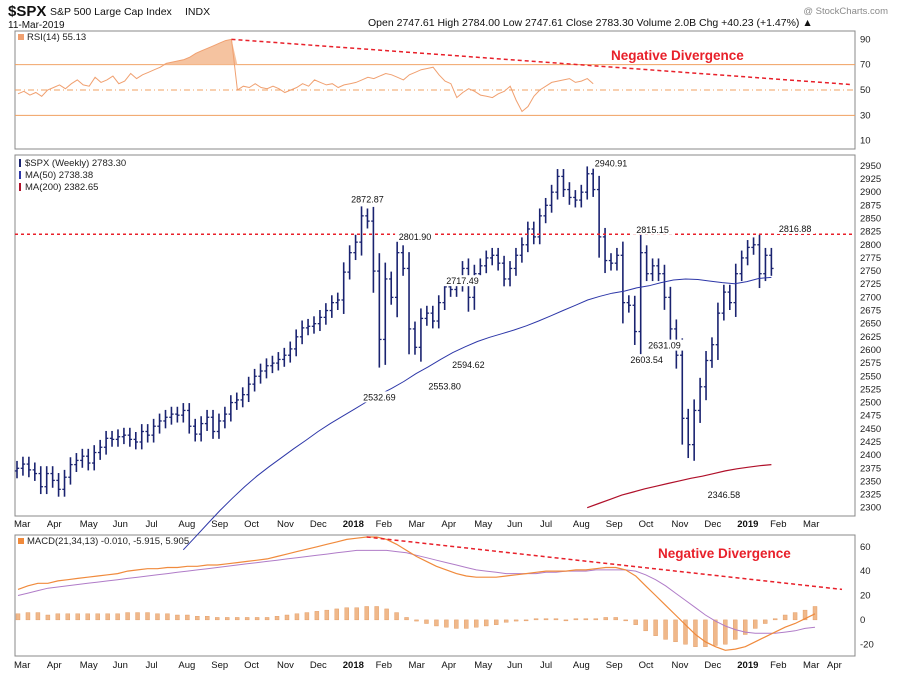  Describe the element at coordinates (870, 232) in the screenshot. I see `price-tick-label: 2825` at that location.